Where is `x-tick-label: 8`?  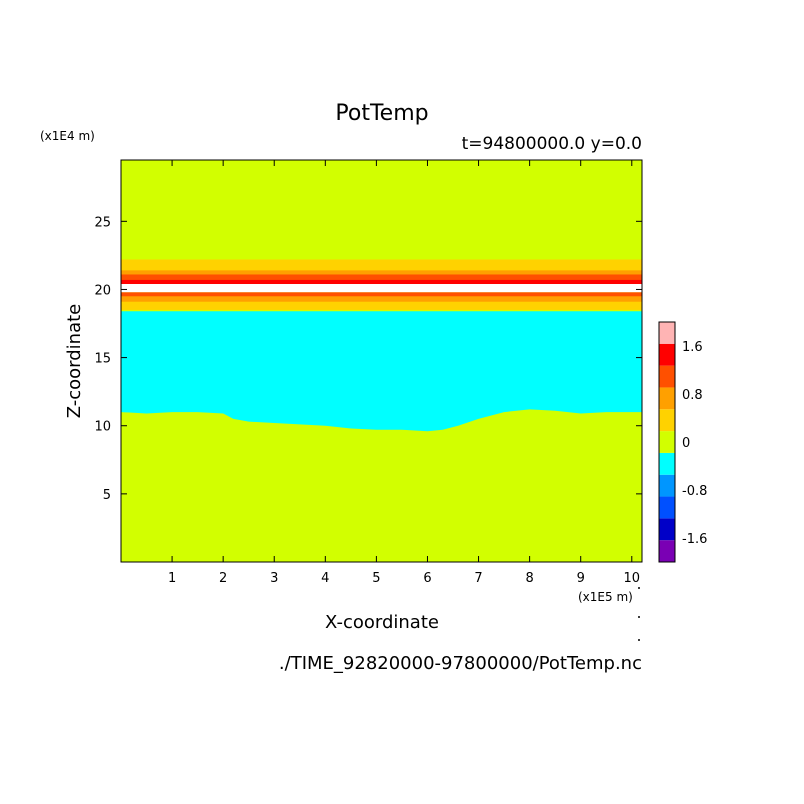 x-tick-label: 8 is located at coordinates (529, 578).